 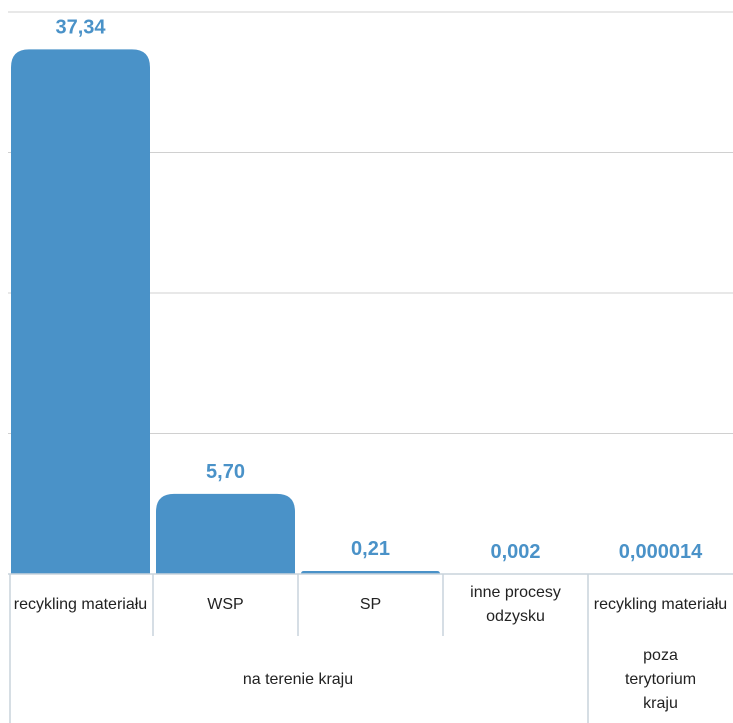 I want to click on category-label: inne procesy odzysku, so click(x=515, y=604).